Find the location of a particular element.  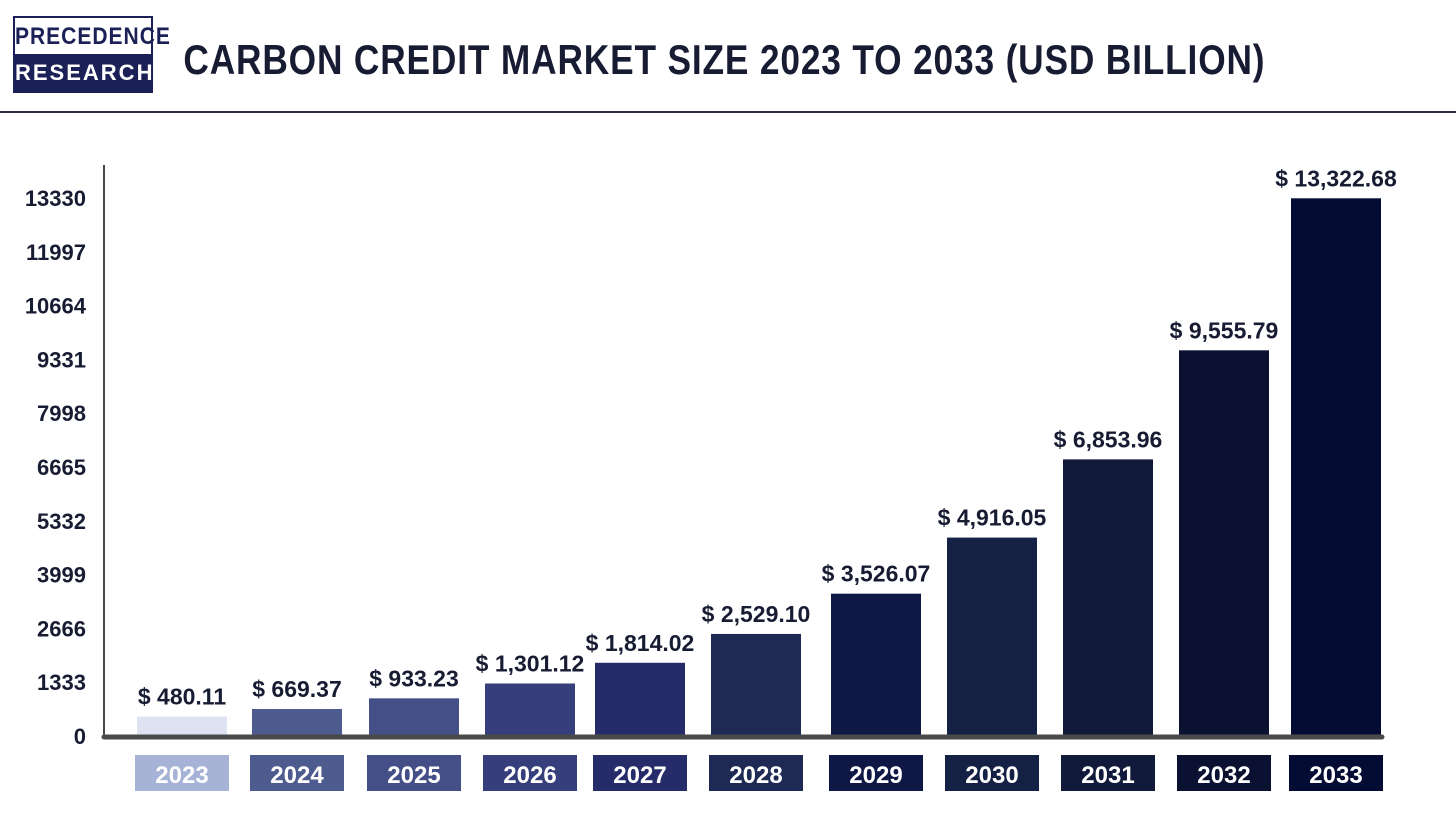

bar-2032 is located at coordinates (1224, 543).